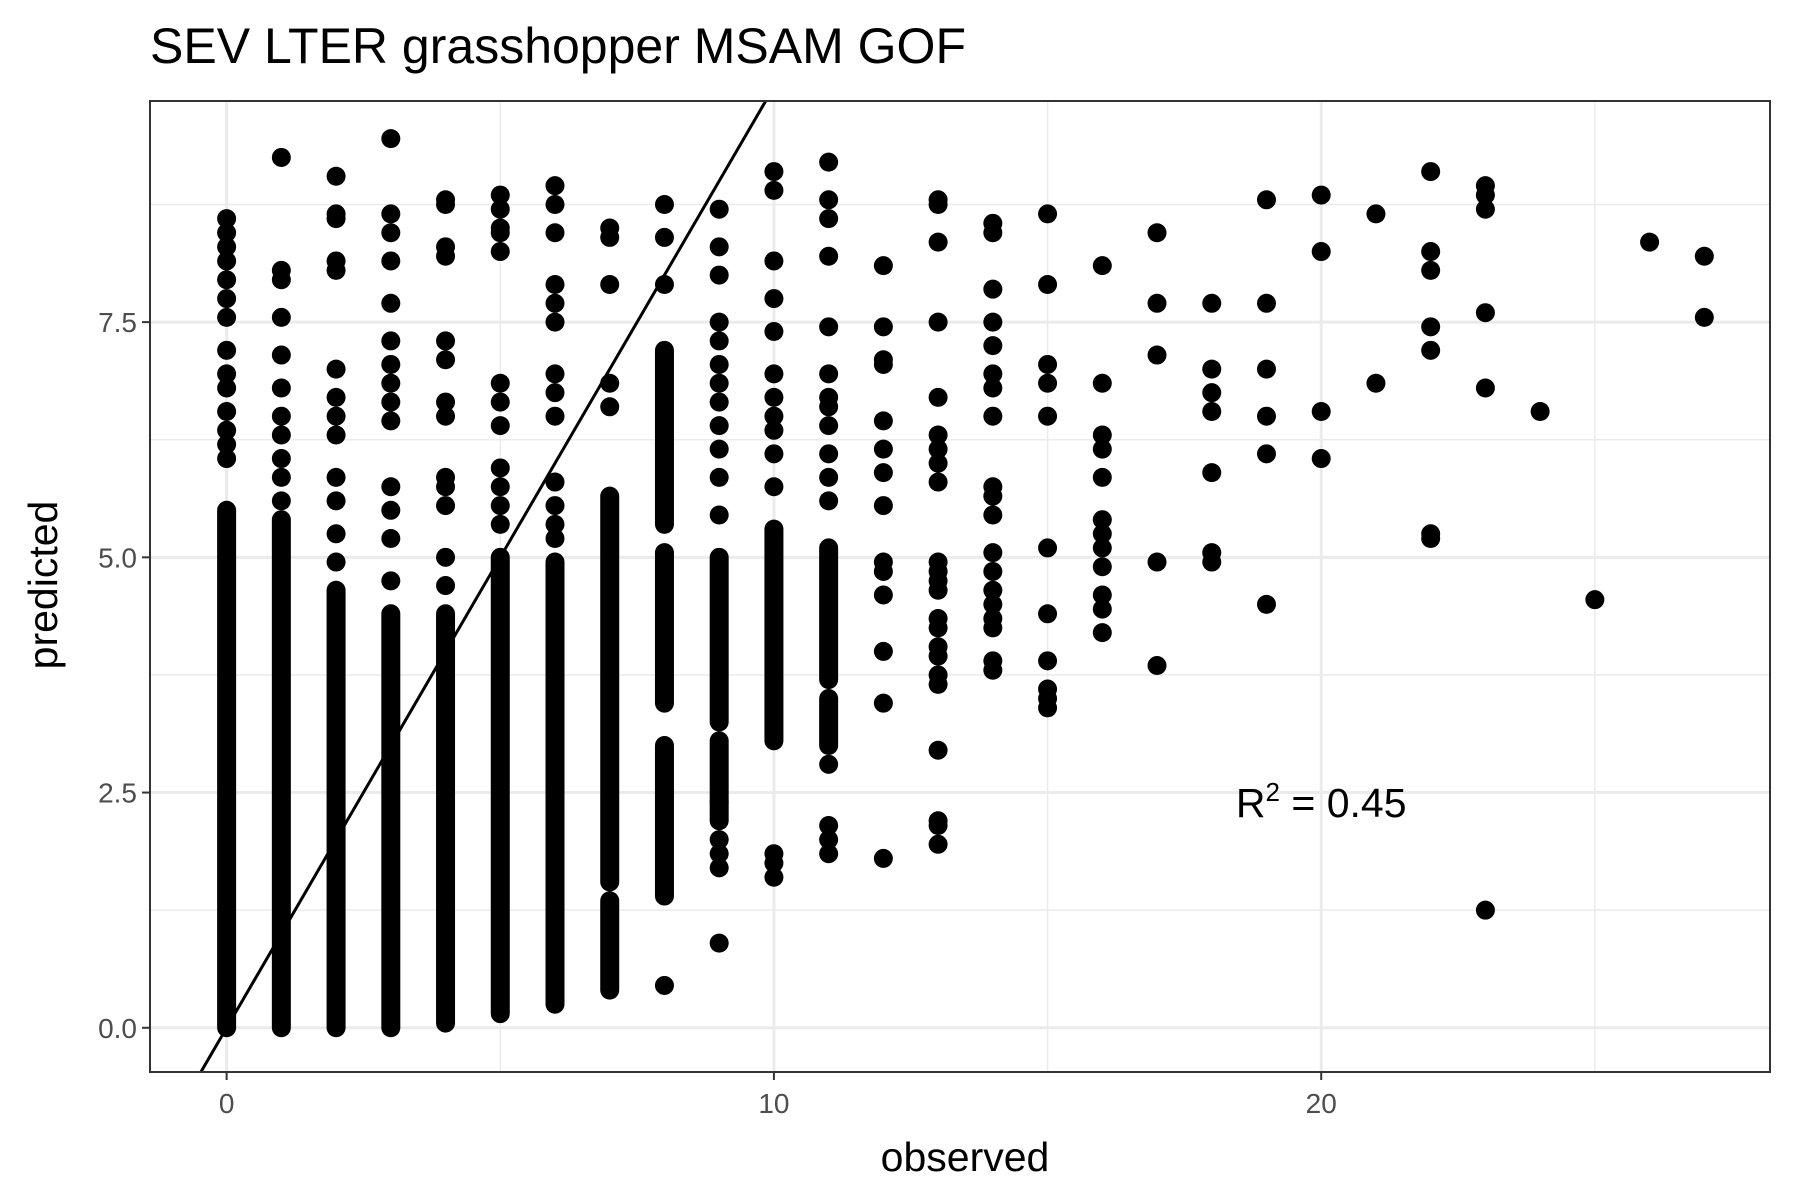 The width and height of the screenshot is (1800, 1200). What do you see at coordinates (43, 585) in the screenshot?
I see `y-axis-title: predicted` at bounding box center [43, 585].